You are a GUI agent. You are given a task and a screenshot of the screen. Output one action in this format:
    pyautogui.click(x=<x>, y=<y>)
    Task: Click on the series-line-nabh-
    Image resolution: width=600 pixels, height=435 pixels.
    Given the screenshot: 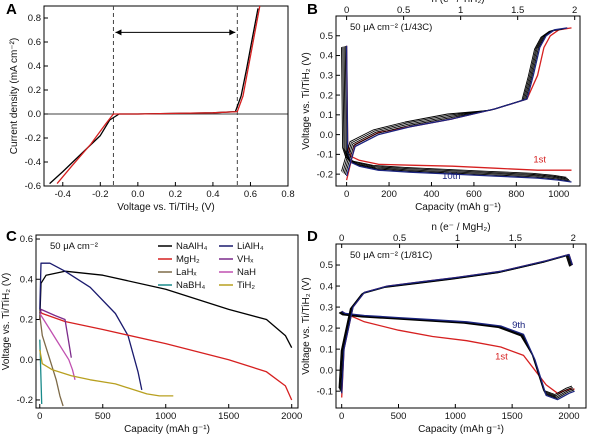 What is the action you would take?
    pyautogui.click(x=41, y=372)
    